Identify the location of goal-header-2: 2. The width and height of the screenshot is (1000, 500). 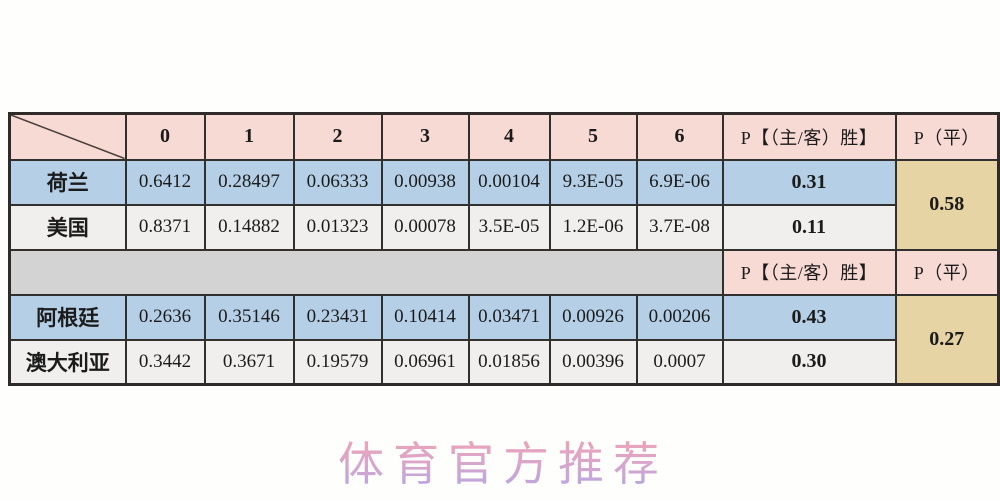
(337, 136).